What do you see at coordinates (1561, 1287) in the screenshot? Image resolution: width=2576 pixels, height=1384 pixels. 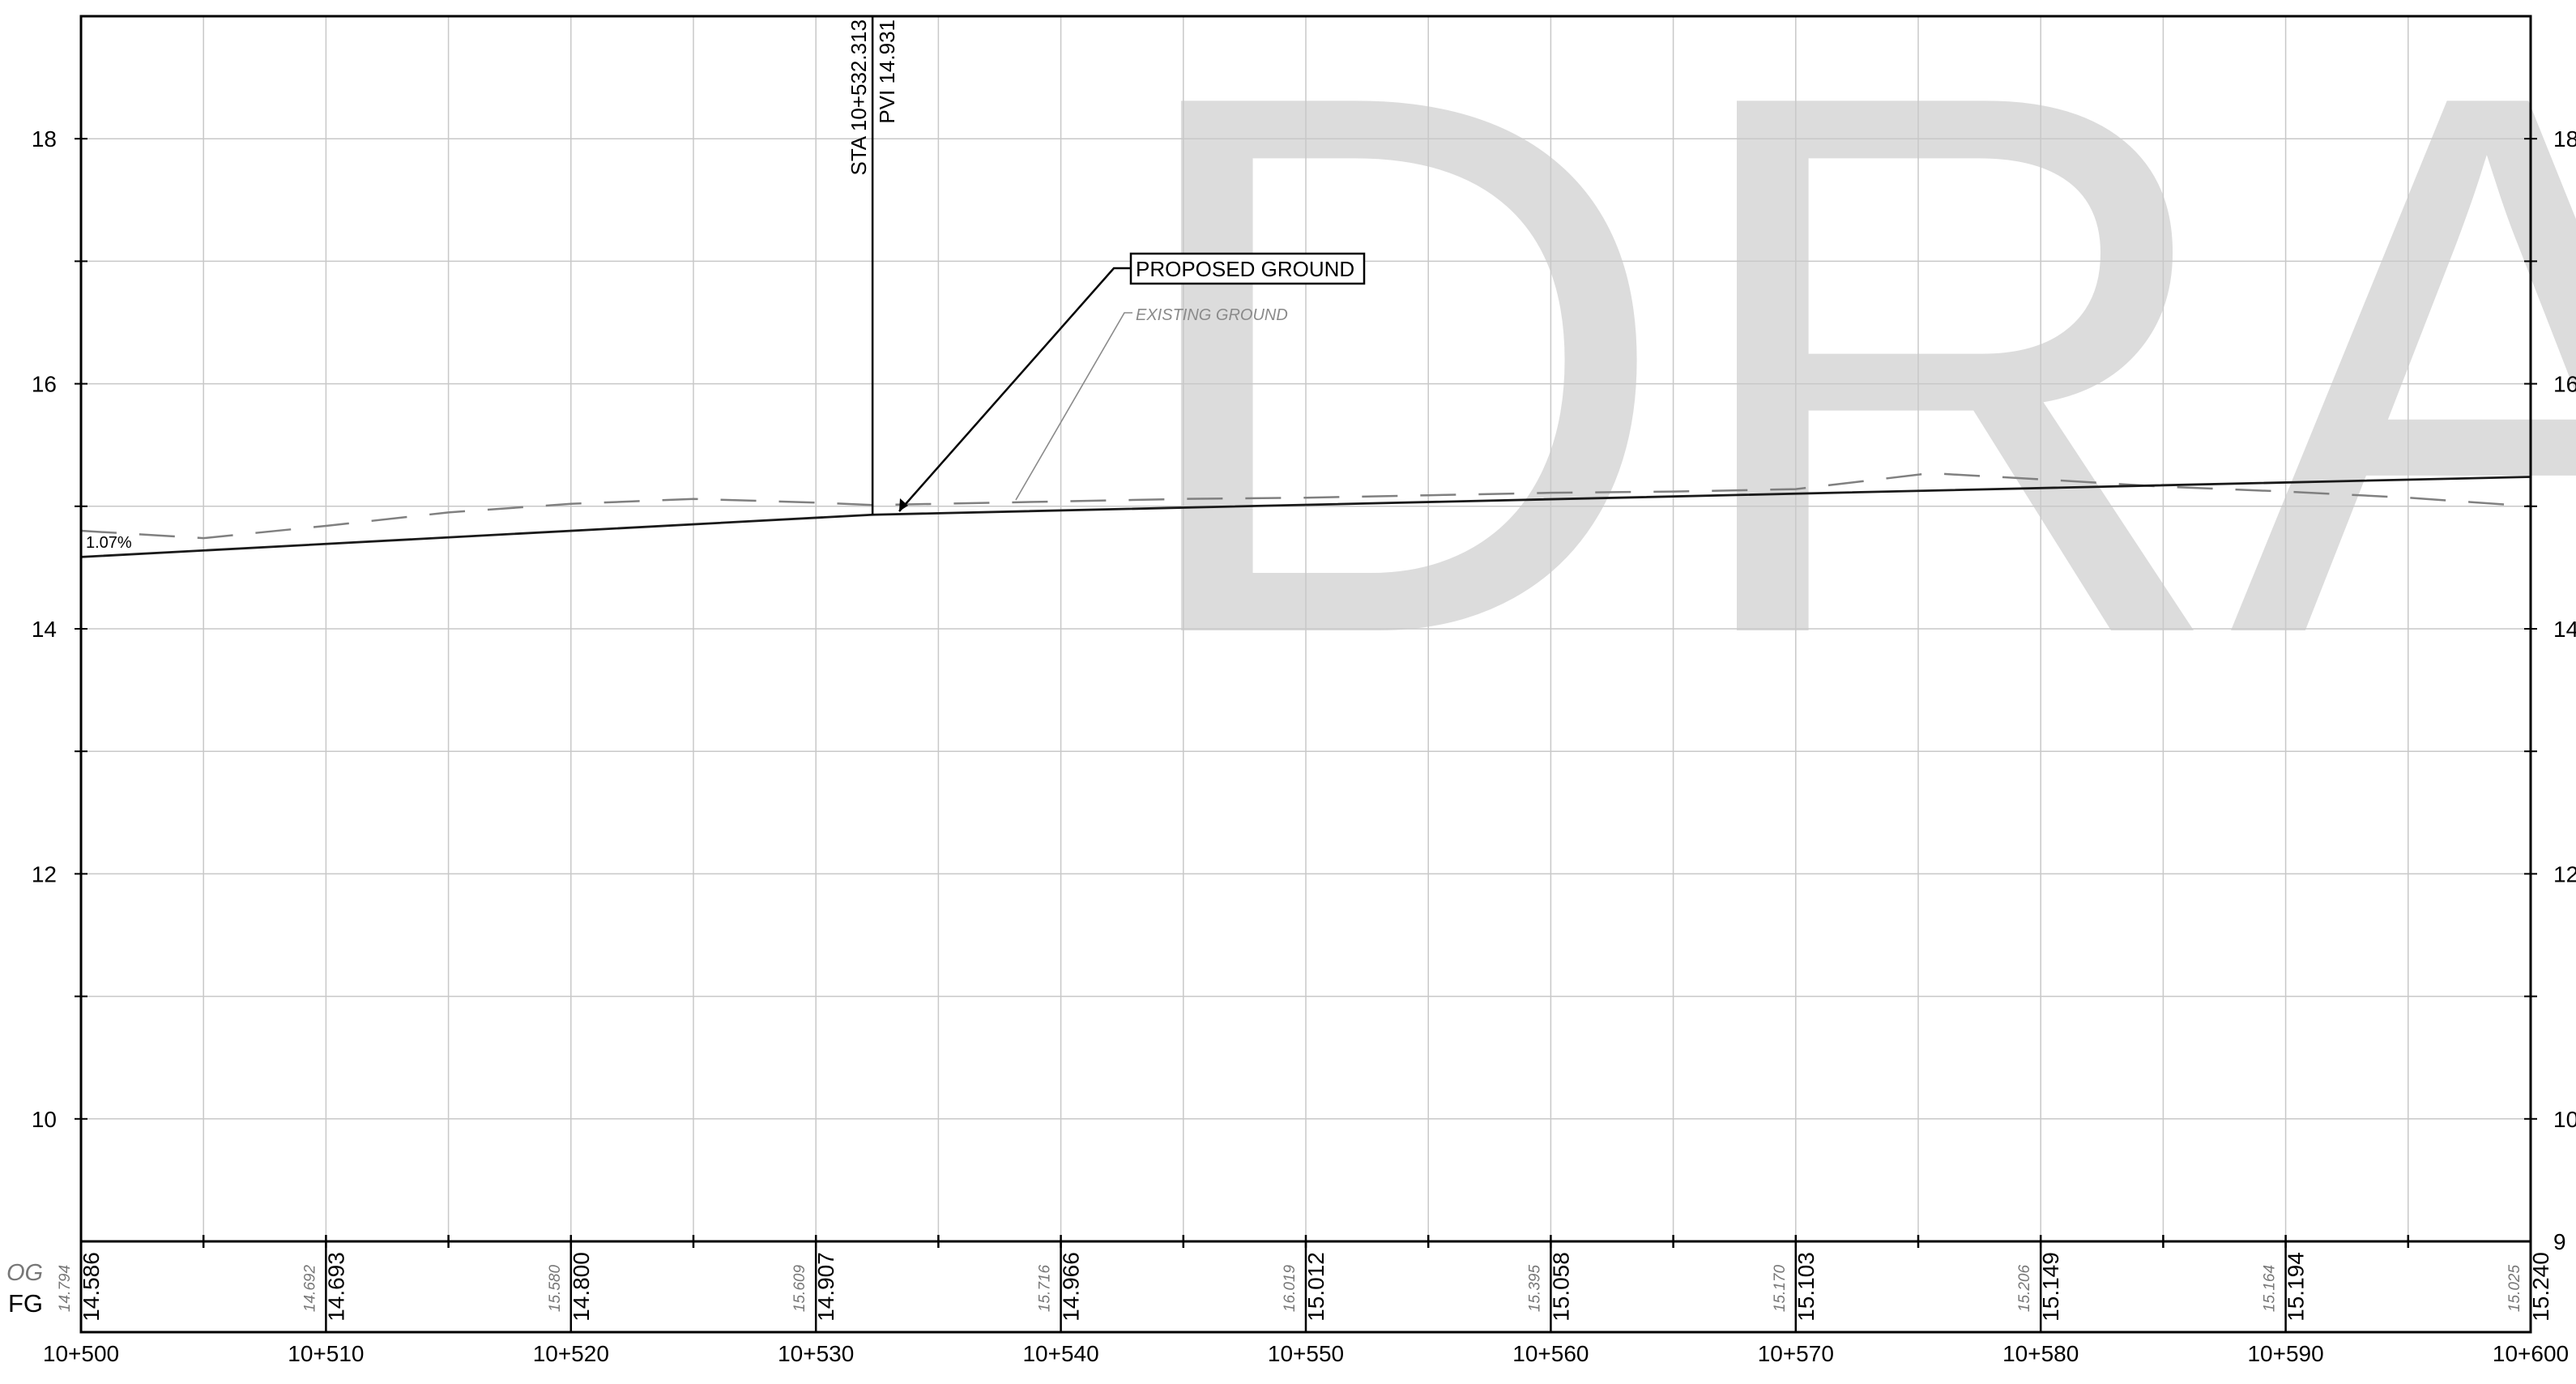 I see `fg-elevation-value: 15.058` at bounding box center [1561, 1287].